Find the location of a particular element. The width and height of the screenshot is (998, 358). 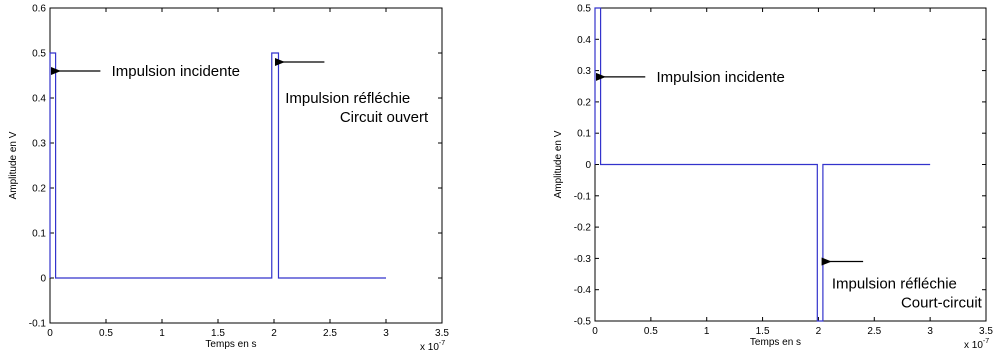

y-tick-label: -0.5 is located at coordinates (583, 322).